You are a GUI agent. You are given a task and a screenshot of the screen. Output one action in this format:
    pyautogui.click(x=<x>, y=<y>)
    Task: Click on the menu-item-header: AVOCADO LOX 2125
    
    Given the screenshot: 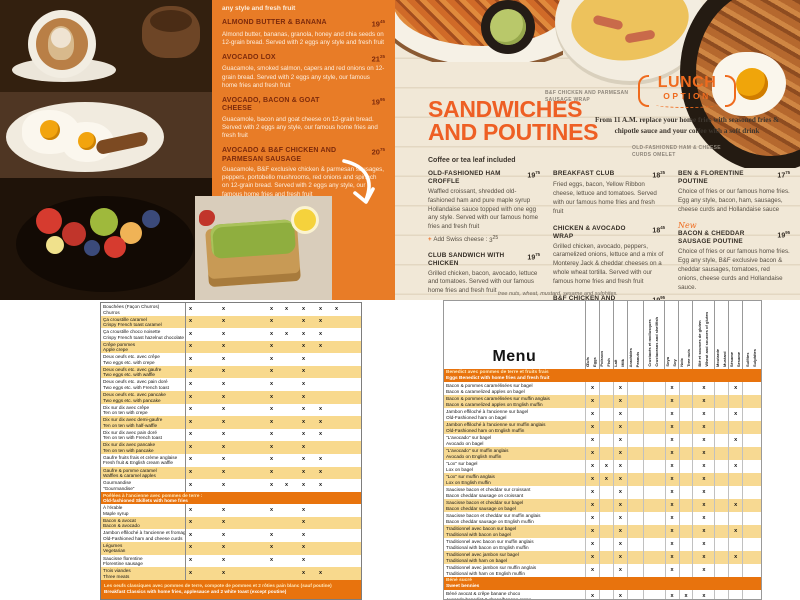 What is the action you would take?
    pyautogui.click(x=303, y=59)
    